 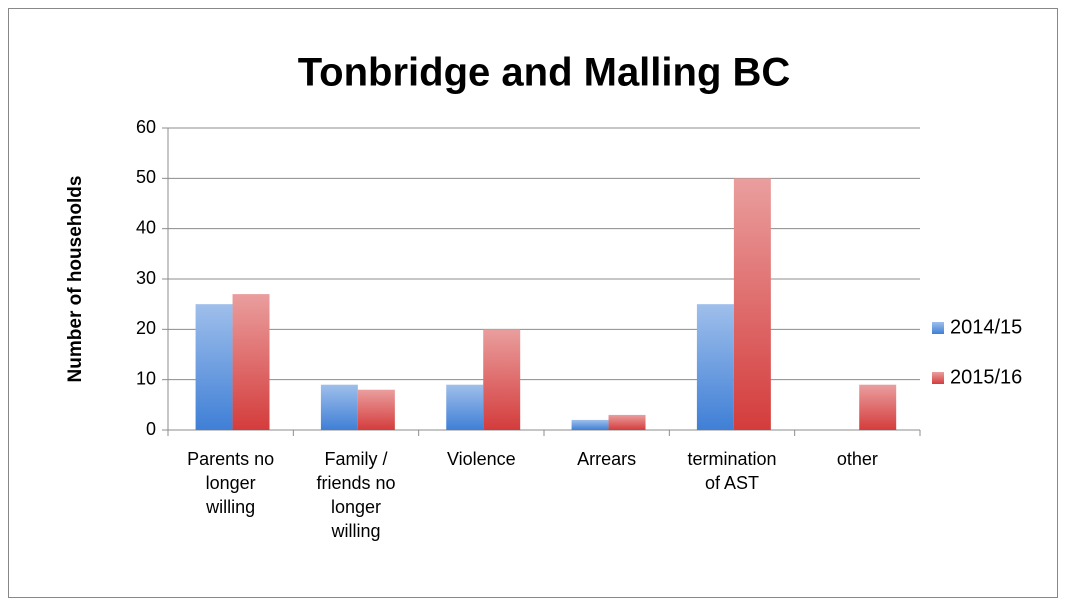 I want to click on y-tick-label: 60, so click(x=146, y=127).